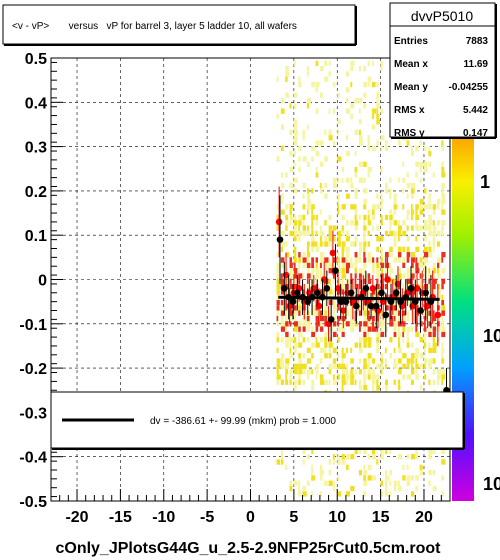 Image resolution: width=500 pixels, height=560 pixels. What do you see at coordinates (243, 421) in the screenshot?
I see `fit-legend-text: dv = -386.61 +- 99.99 (mkm) prob = 1.000` at bounding box center [243, 421].